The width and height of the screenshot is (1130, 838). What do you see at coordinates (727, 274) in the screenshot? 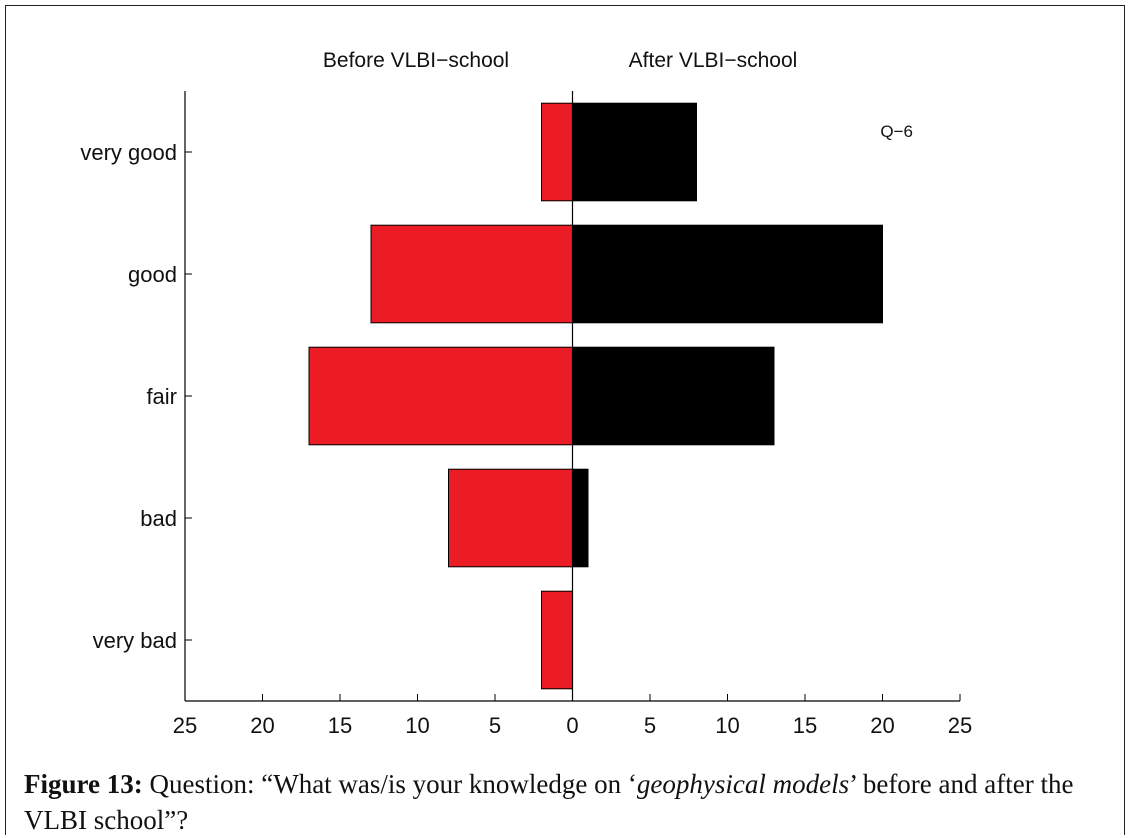
I see `bar-after-good` at bounding box center [727, 274].